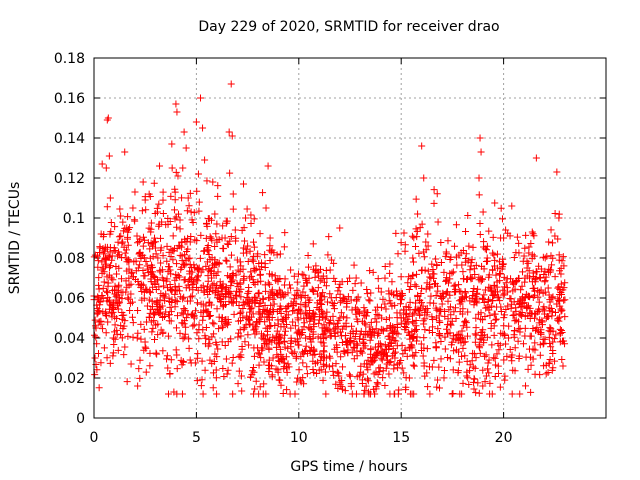 The width and height of the screenshot is (640, 480). What do you see at coordinates (74, 219) in the screenshot?
I see `y-tick-label: 0.1` at bounding box center [74, 219].